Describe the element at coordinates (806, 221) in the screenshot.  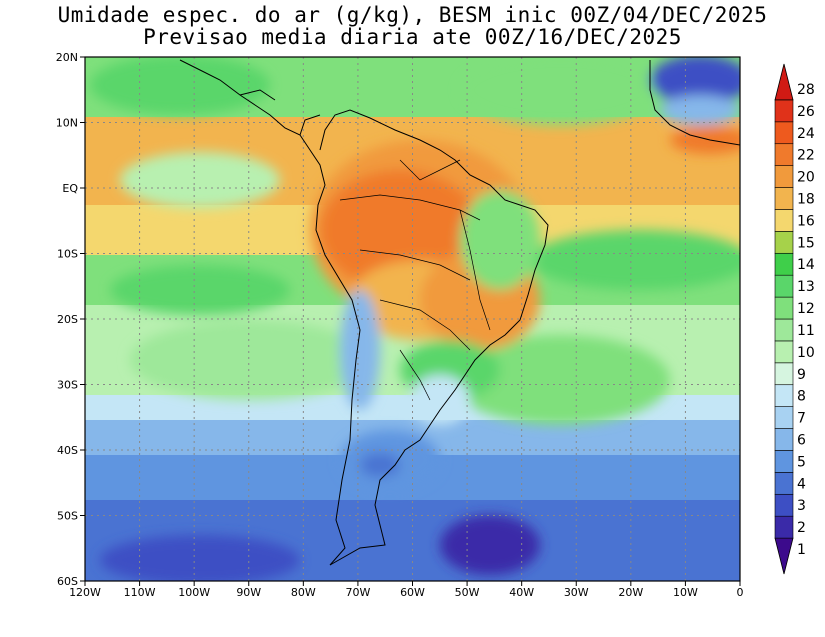
I see `legend-label: 16` at that location.